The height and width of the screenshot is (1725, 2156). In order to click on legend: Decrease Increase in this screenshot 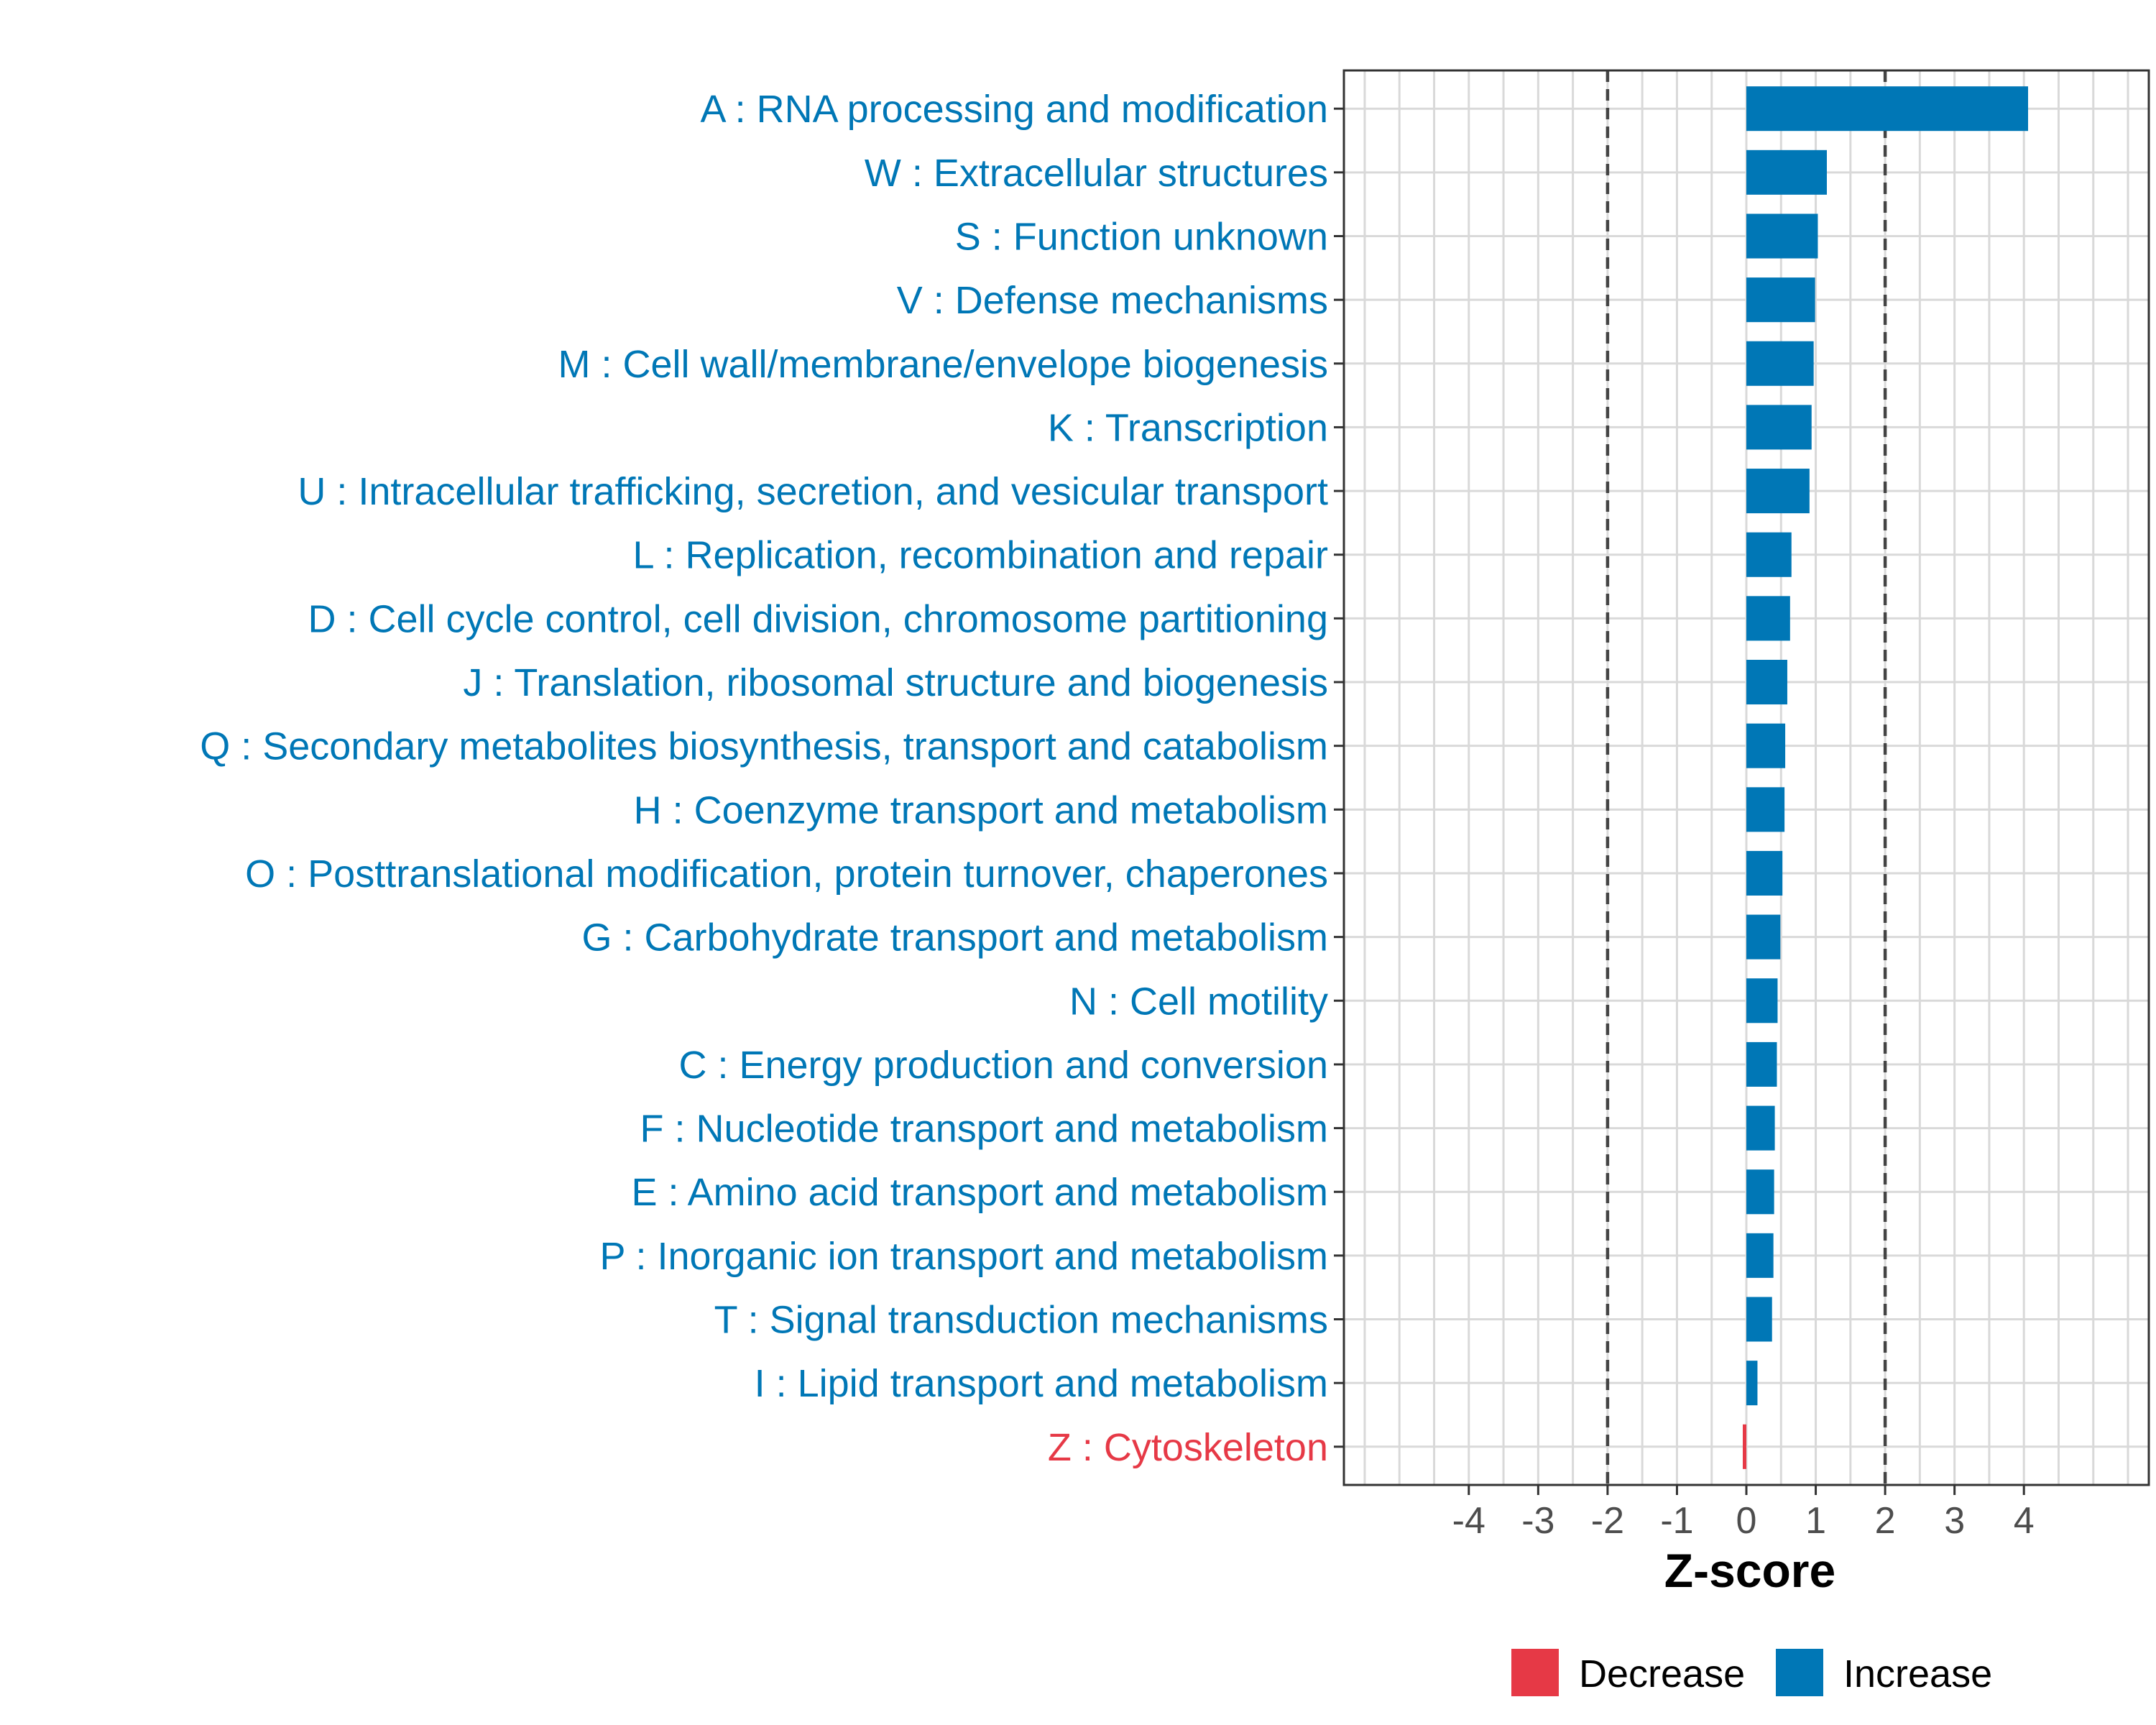, I will do `click(1752, 1672)`.